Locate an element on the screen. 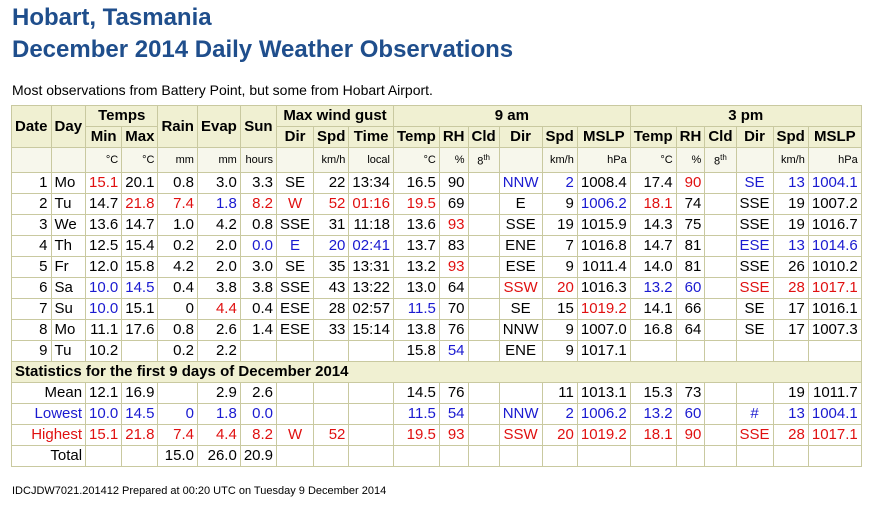  stats-cell-rh9: 76 is located at coordinates (453, 392).